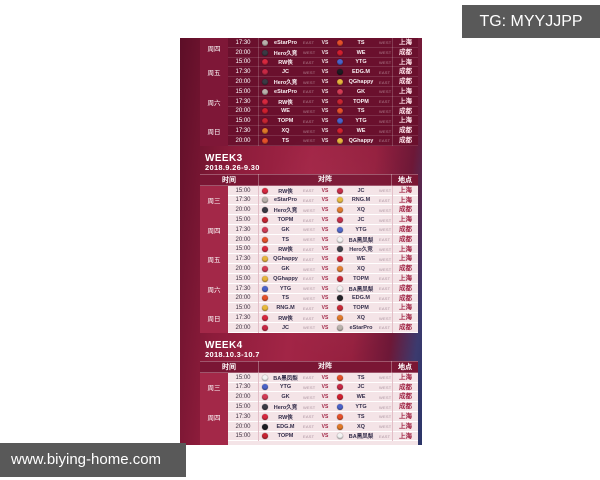  Describe the element at coordinates (323, 397) in the screenshot. I see `match-row: 20:00 GK WEST VS WE WEST 成都` at that location.